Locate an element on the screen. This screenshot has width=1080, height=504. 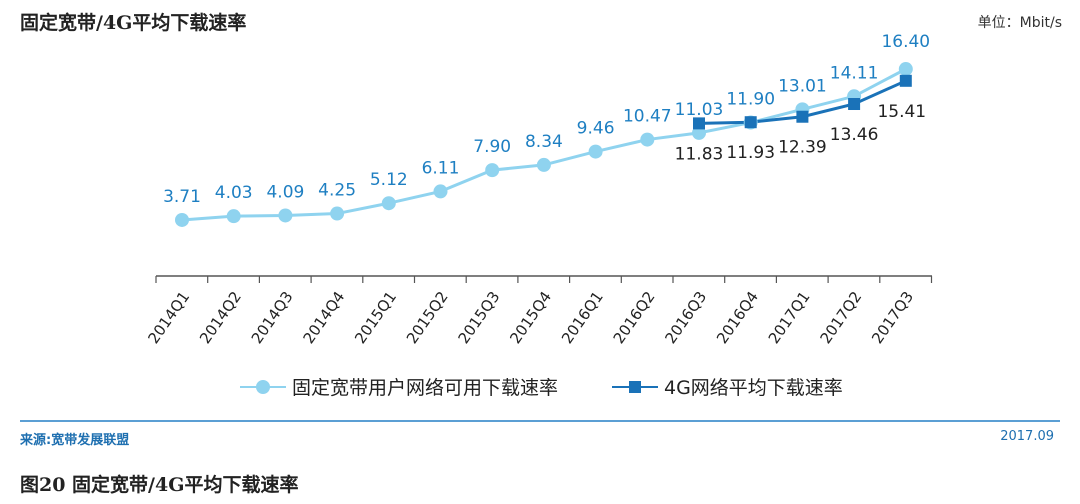
data-label-broadband: 14.11 is located at coordinates (854, 73).